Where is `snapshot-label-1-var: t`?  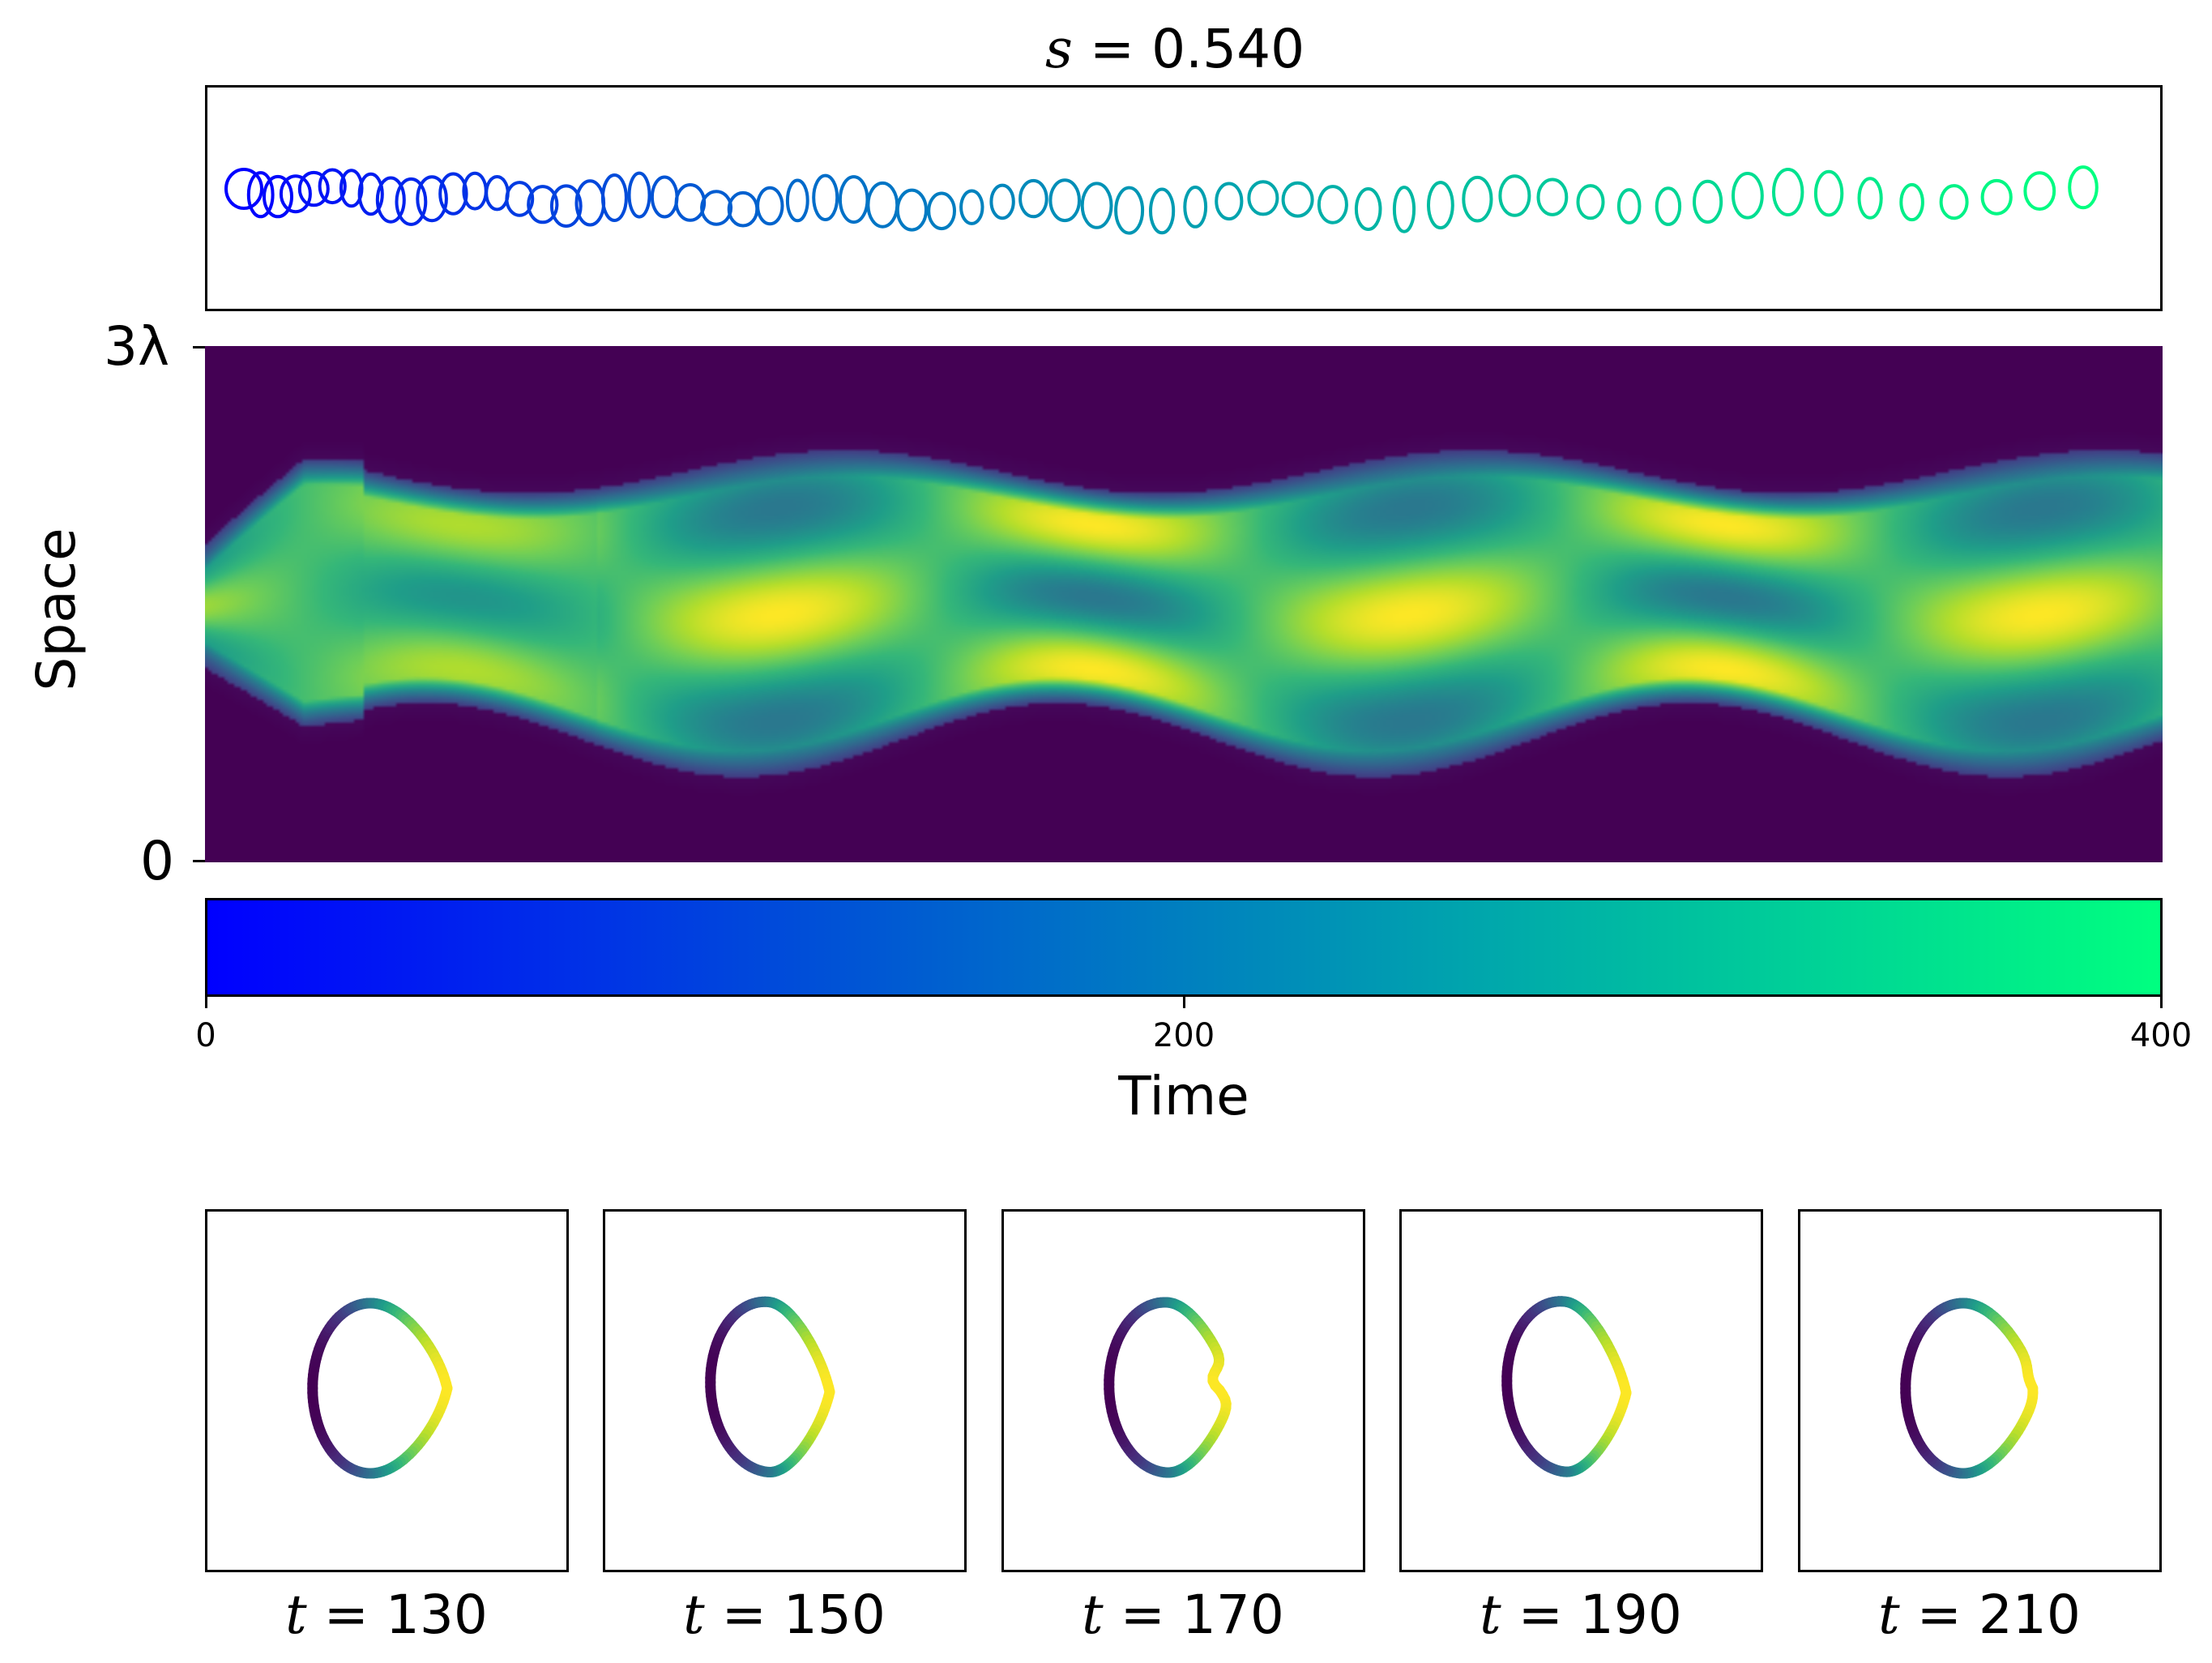 snapshot-label-1-var: t is located at coordinates (296, 1615).